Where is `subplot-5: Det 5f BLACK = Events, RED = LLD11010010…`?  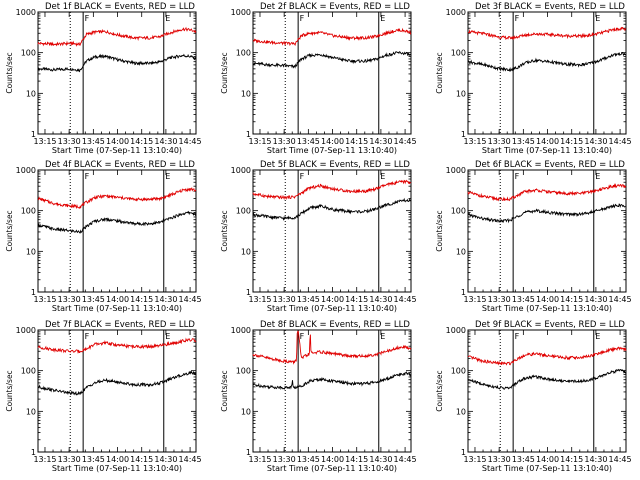 subplot-5: Det 5f BLACK = Events, RED = LLD11010010… is located at coordinates (318, 236).